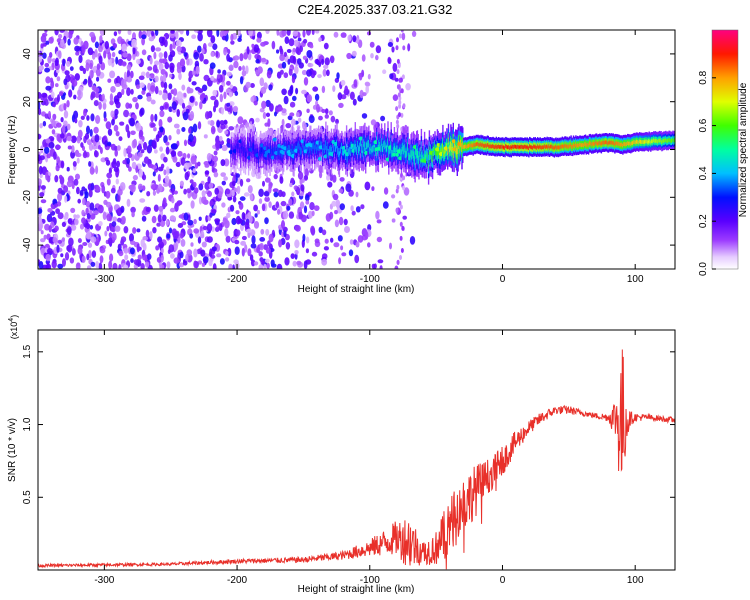 The width and height of the screenshot is (750, 600). Describe the element at coordinates (104, 279) in the screenshot. I see `spectrogram-x-tick-label: -300` at that location.